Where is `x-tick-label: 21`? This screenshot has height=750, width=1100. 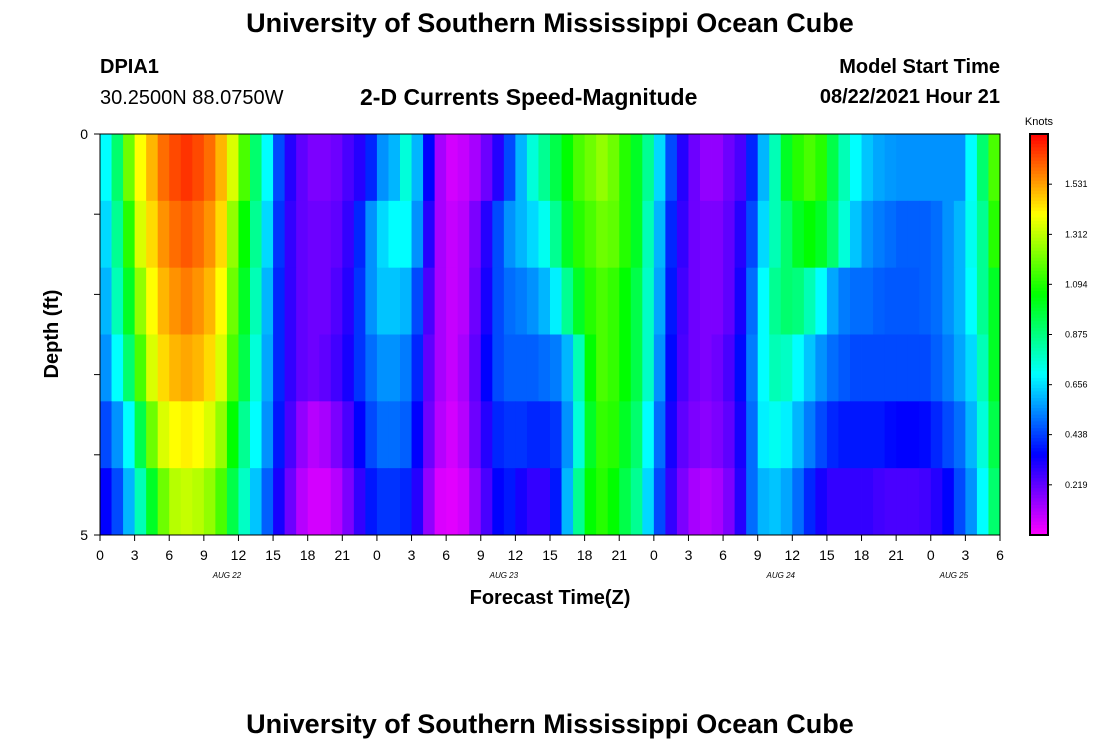 x-tick-label: 21 is located at coordinates (619, 555).